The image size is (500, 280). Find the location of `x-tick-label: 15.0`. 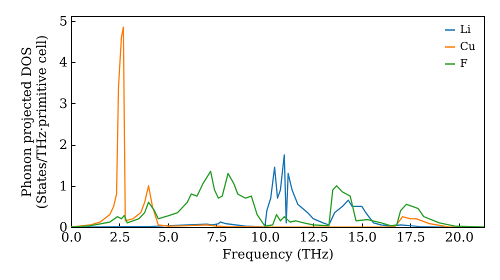

x-tick-label: 15.0 is located at coordinates (362, 238).